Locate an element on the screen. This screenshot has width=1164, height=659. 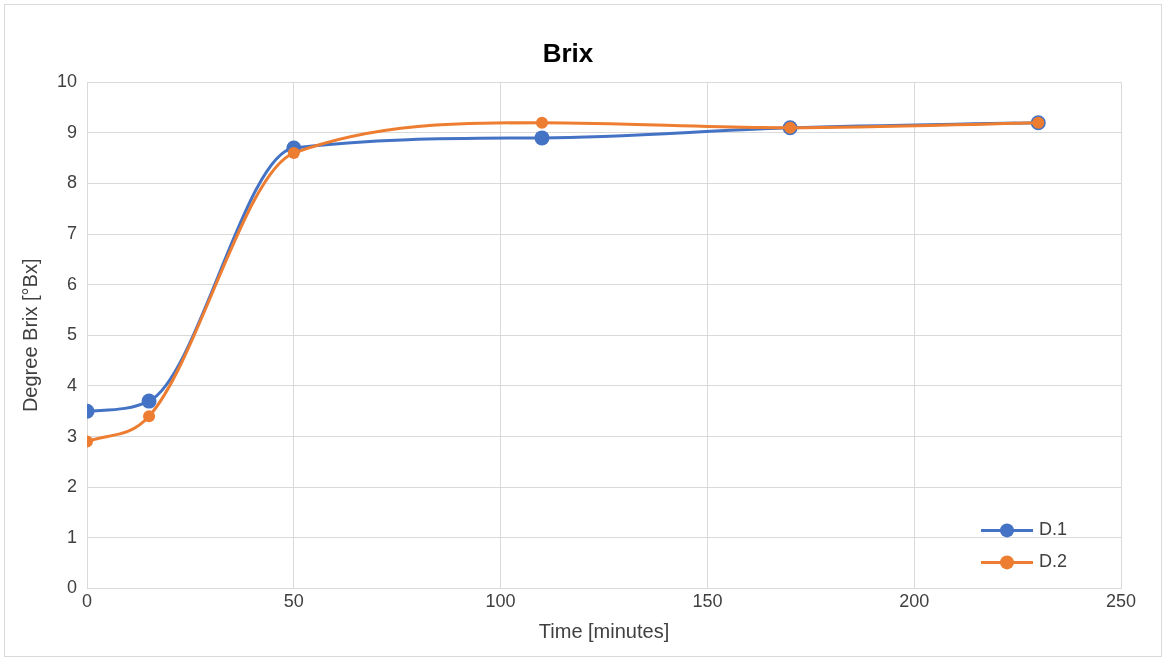
y-tick-label: 1 is located at coordinates (72, 536).